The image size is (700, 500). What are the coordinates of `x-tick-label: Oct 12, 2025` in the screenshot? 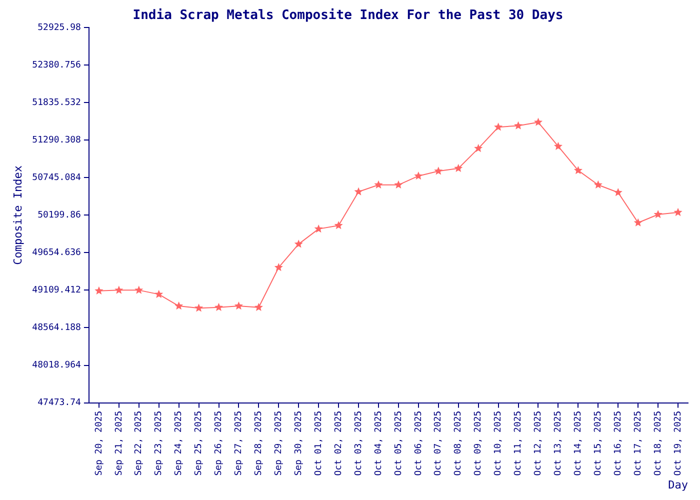 It's located at (539, 443).